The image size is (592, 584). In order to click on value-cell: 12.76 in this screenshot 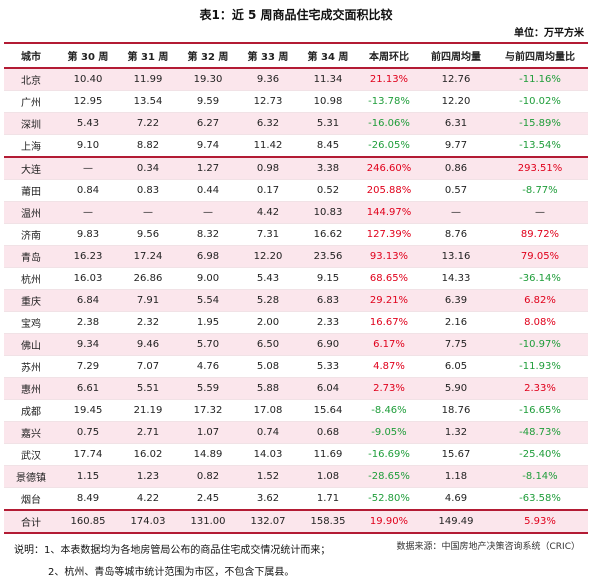, I will do `click(456, 79)`.